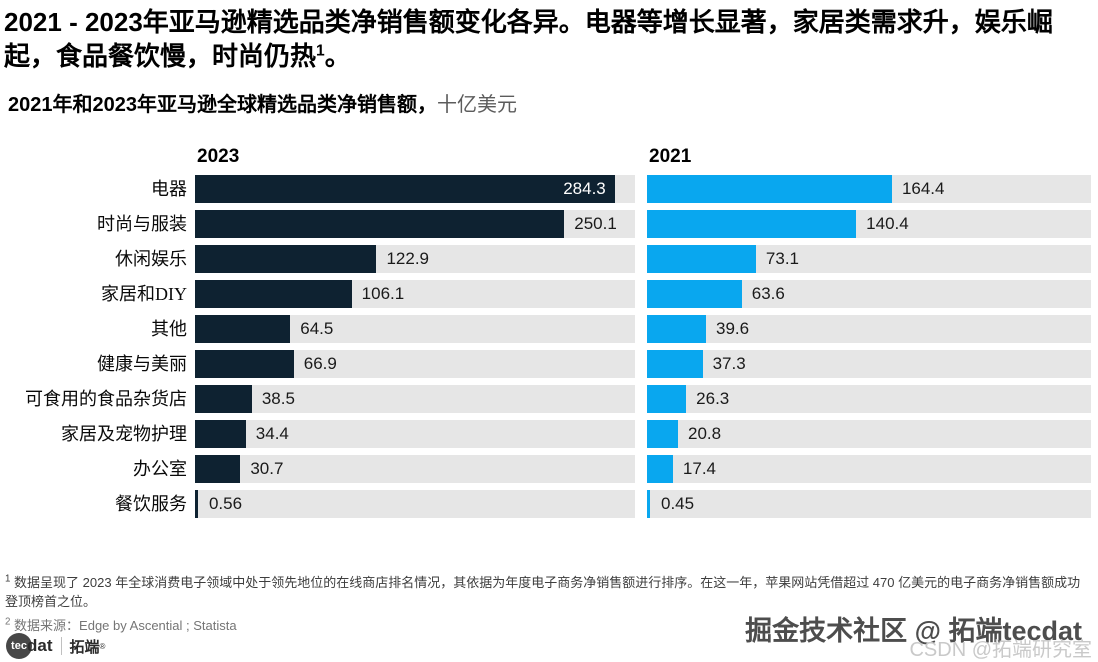 The height and width of the screenshot is (662, 1098). Describe the element at coordinates (869, 469) in the screenshot. I see `bar-track-2021: 17.4` at that location.